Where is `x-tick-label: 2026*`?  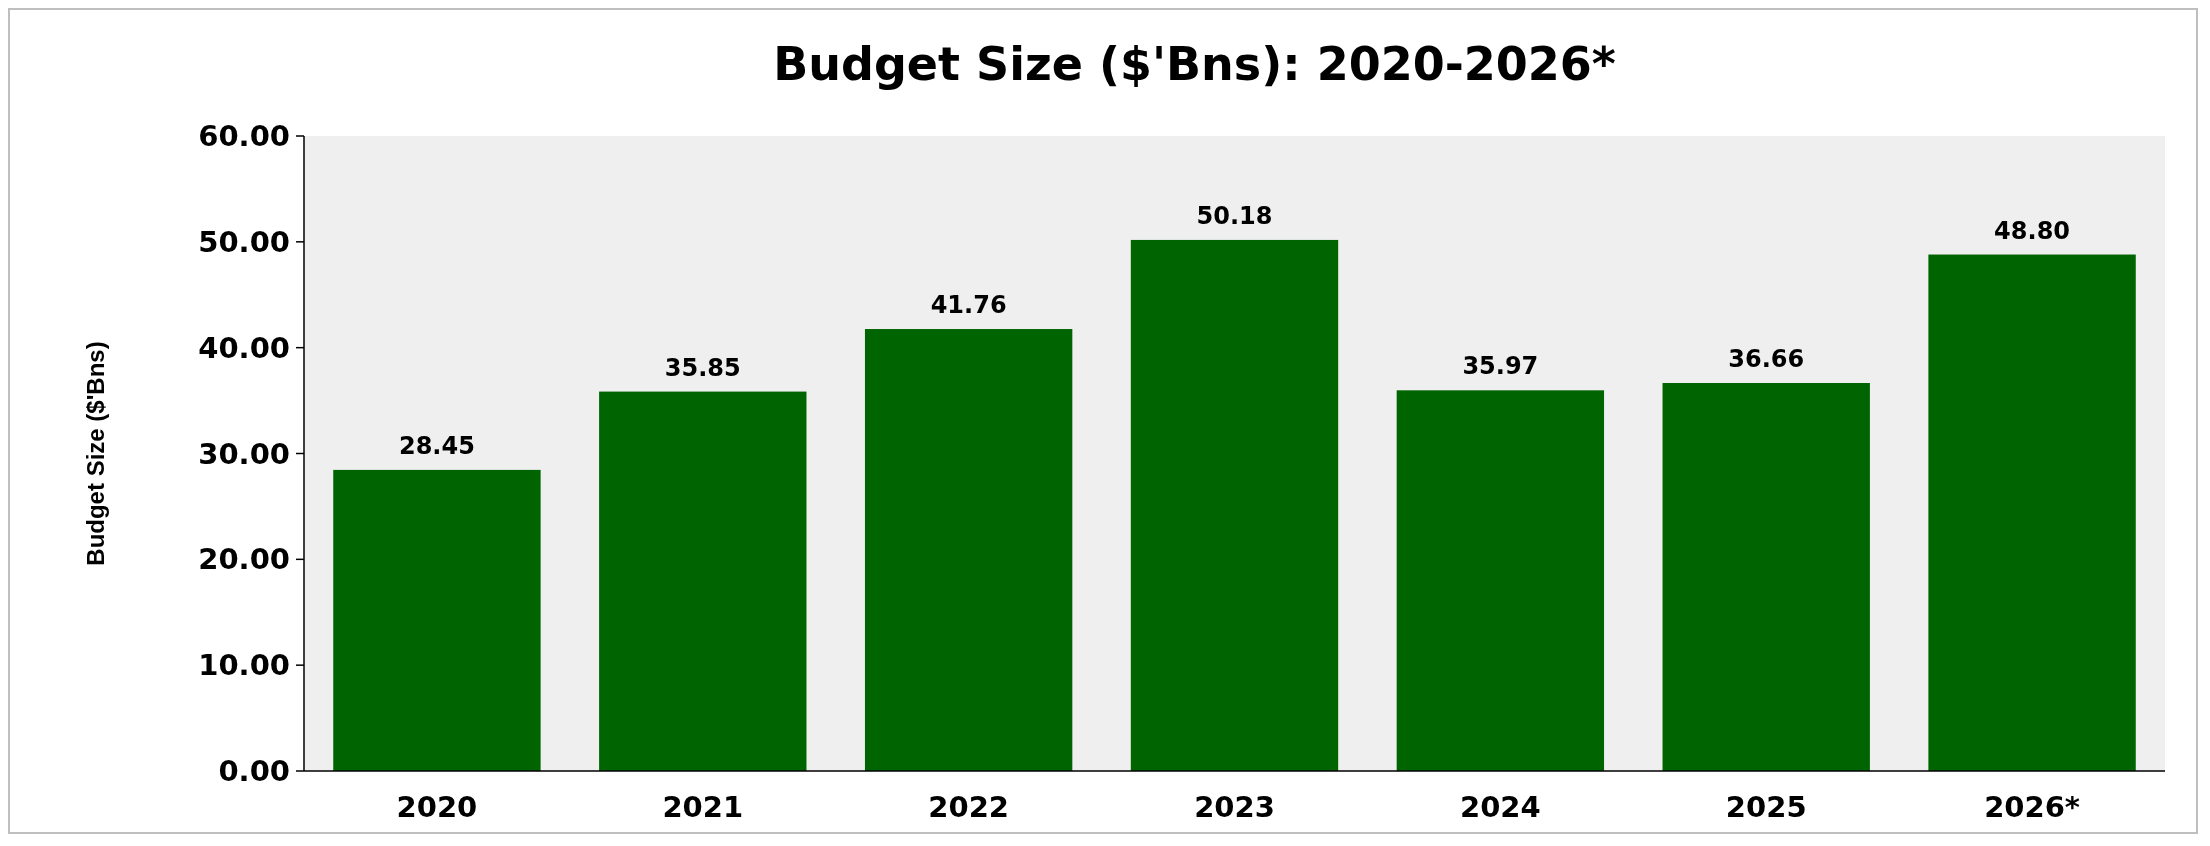
x-tick-label: 2026* is located at coordinates (2032, 807).